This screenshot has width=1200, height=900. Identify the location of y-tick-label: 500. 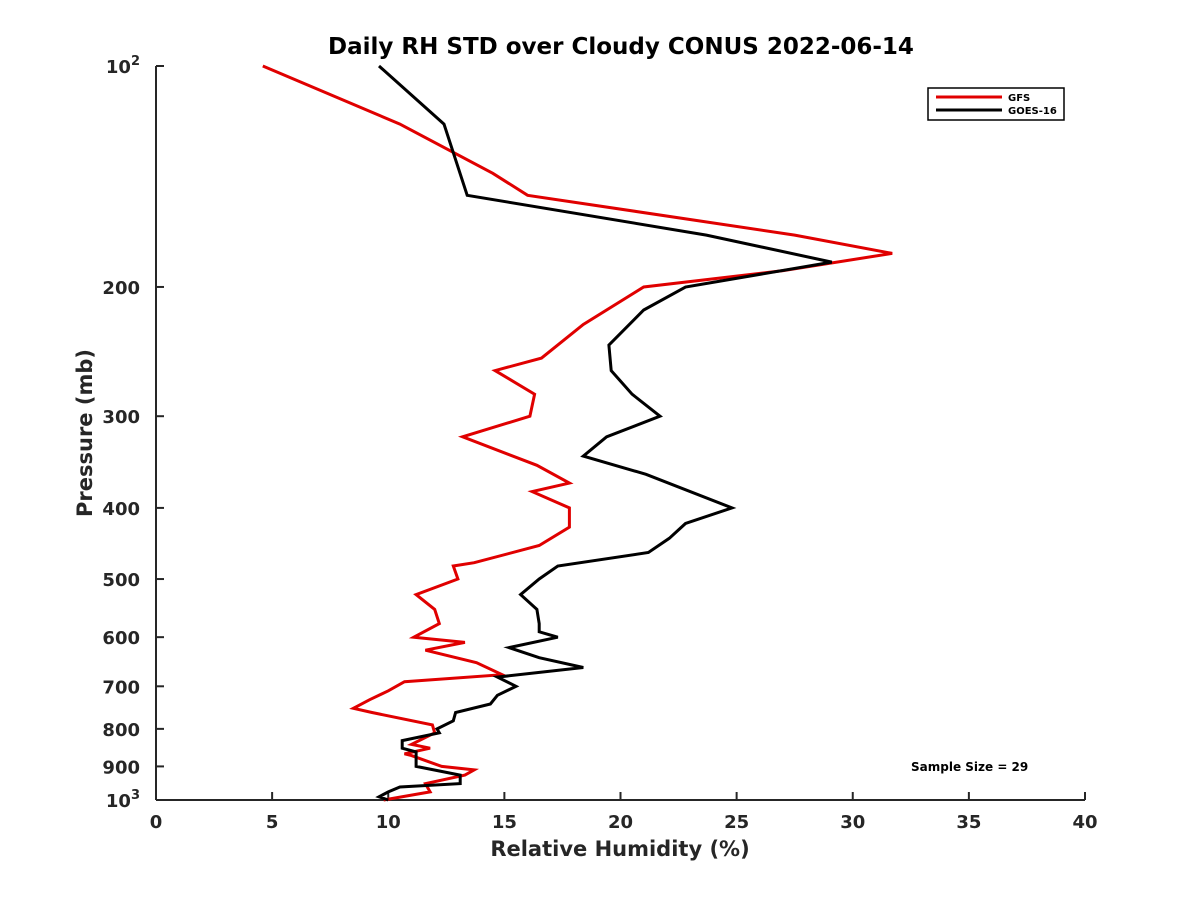
(121, 580).